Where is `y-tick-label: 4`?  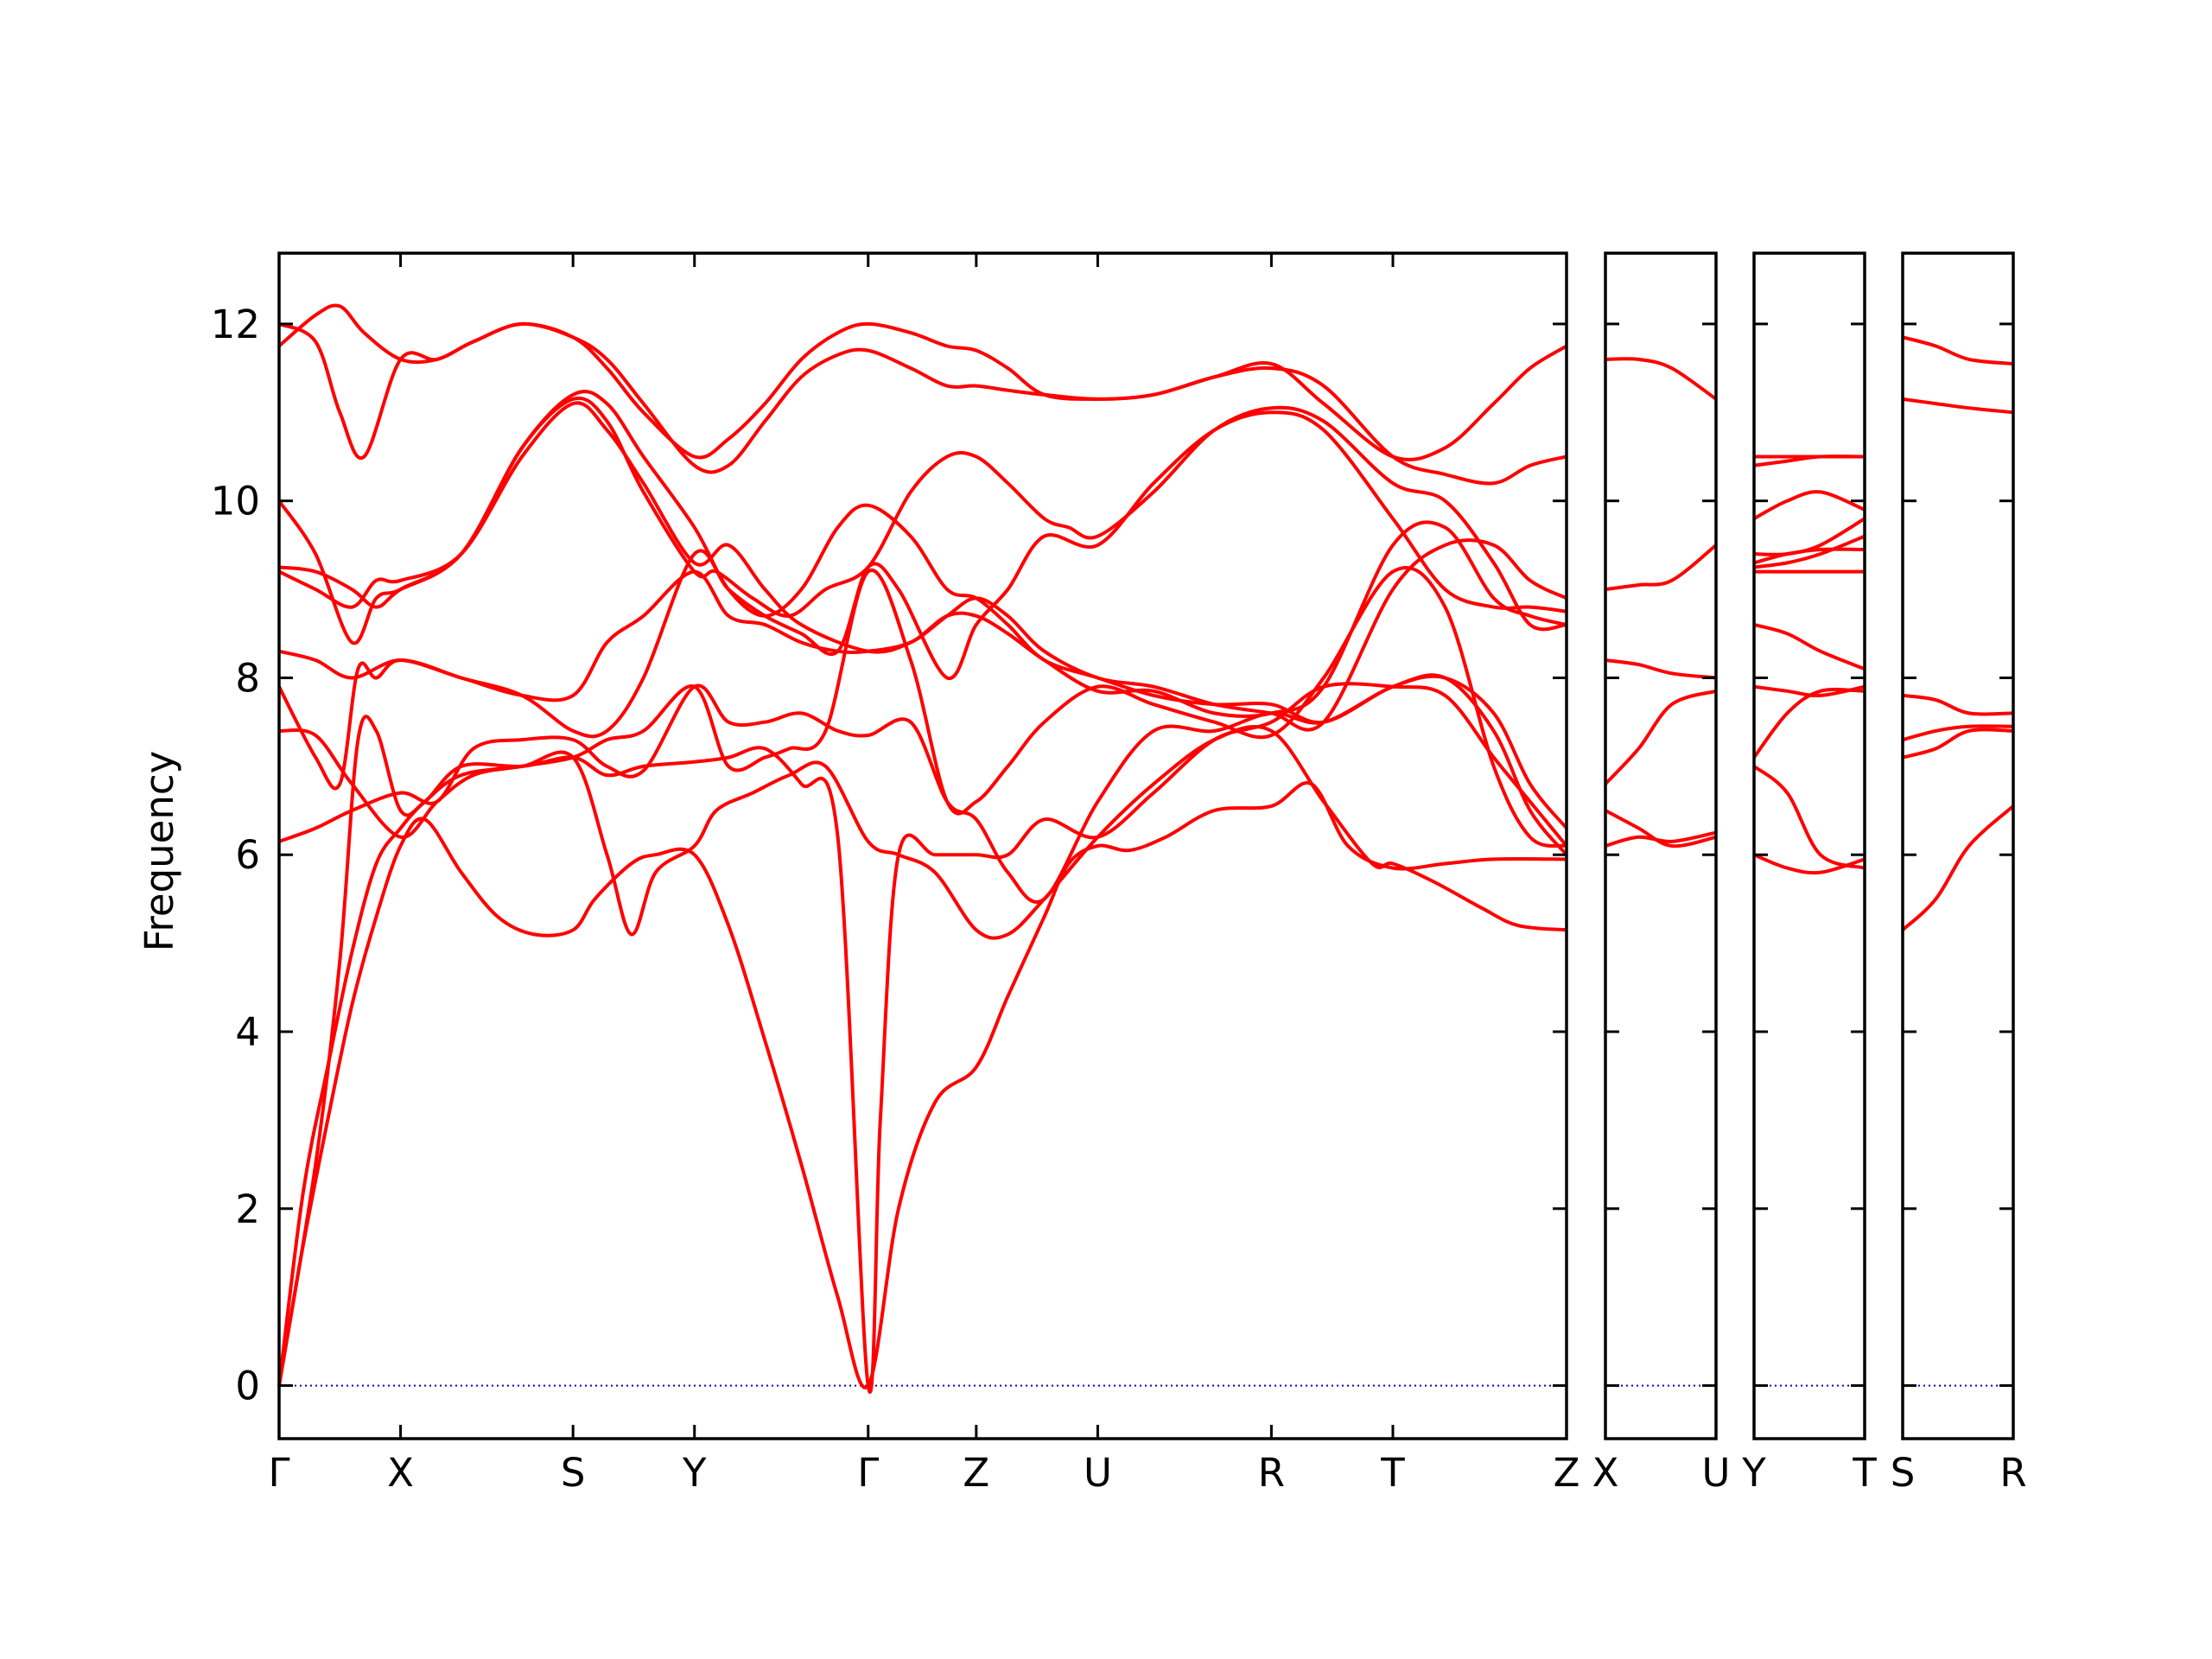 y-tick-label: 4 is located at coordinates (247, 1032).